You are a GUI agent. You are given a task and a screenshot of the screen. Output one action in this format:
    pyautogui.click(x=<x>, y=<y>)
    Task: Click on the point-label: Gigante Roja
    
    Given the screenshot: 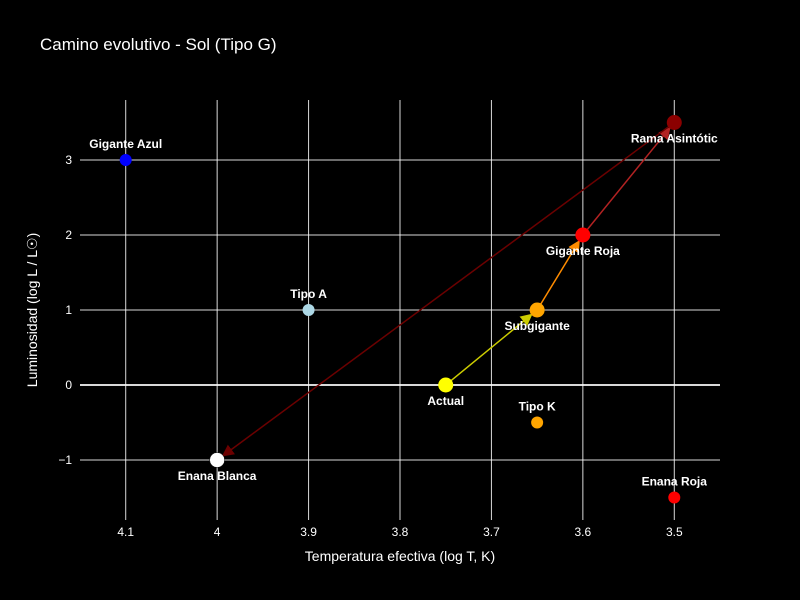 What is the action you would take?
    pyautogui.click(x=583, y=251)
    